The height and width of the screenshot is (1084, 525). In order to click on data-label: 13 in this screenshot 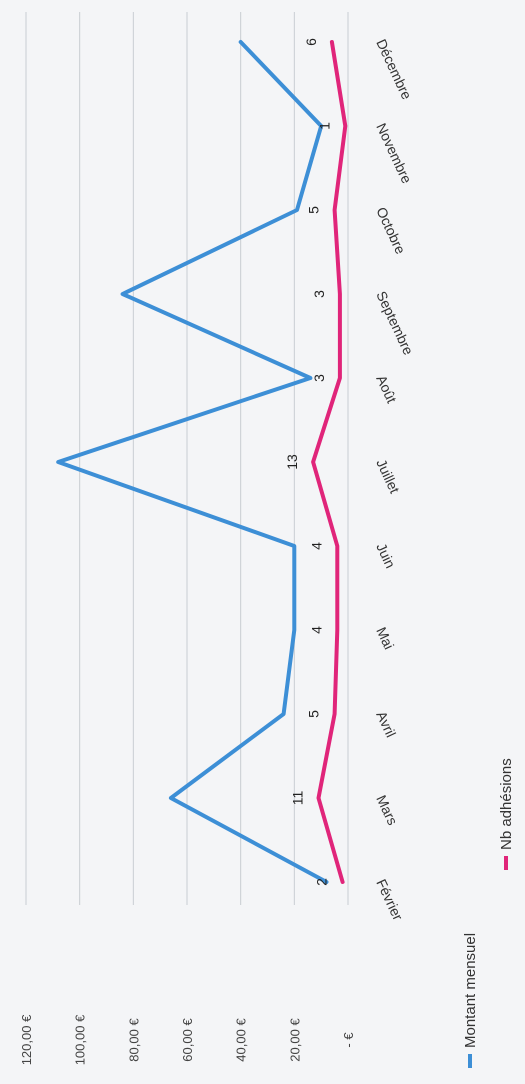, I will do `click(292, 462)`.